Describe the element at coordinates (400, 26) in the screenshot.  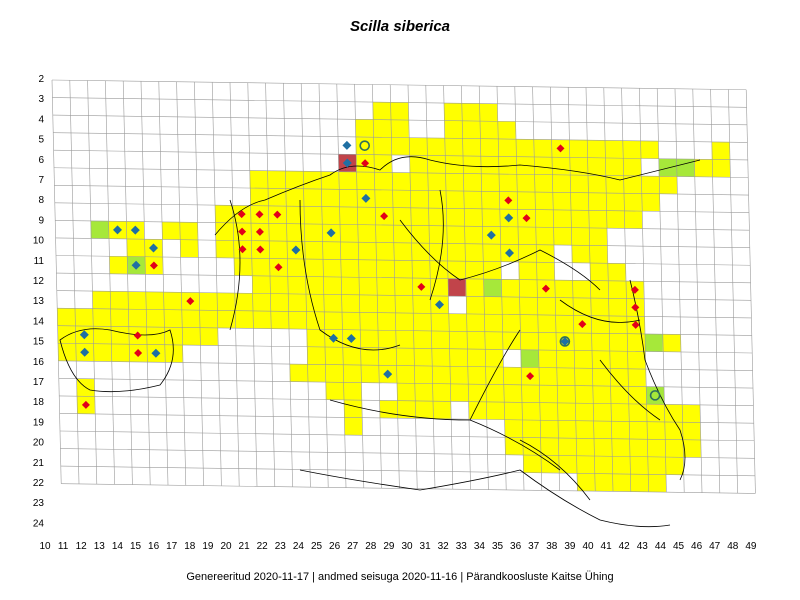
I see `map-title: Scilla siberica` at that location.